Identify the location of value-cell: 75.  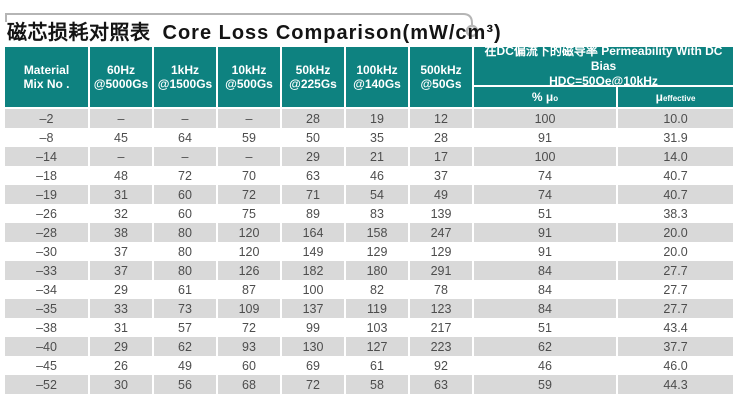
(249, 213).